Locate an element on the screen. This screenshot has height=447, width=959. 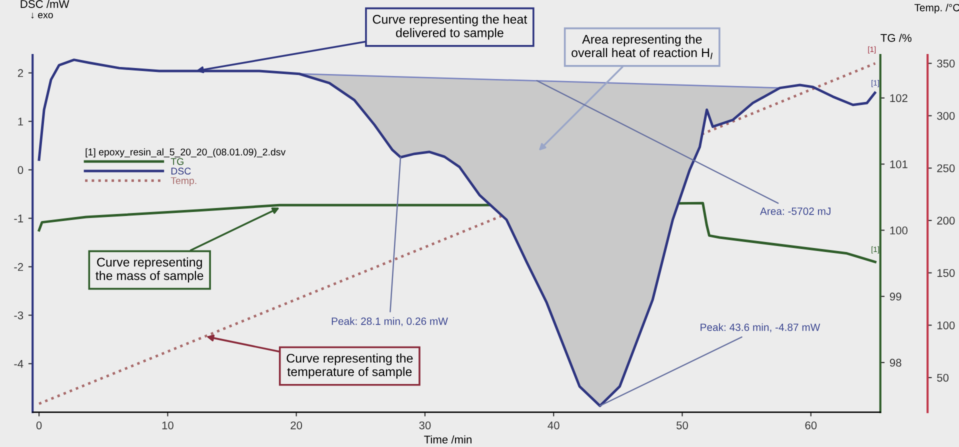
y2-axis-title: TG /% is located at coordinates (896, 38).